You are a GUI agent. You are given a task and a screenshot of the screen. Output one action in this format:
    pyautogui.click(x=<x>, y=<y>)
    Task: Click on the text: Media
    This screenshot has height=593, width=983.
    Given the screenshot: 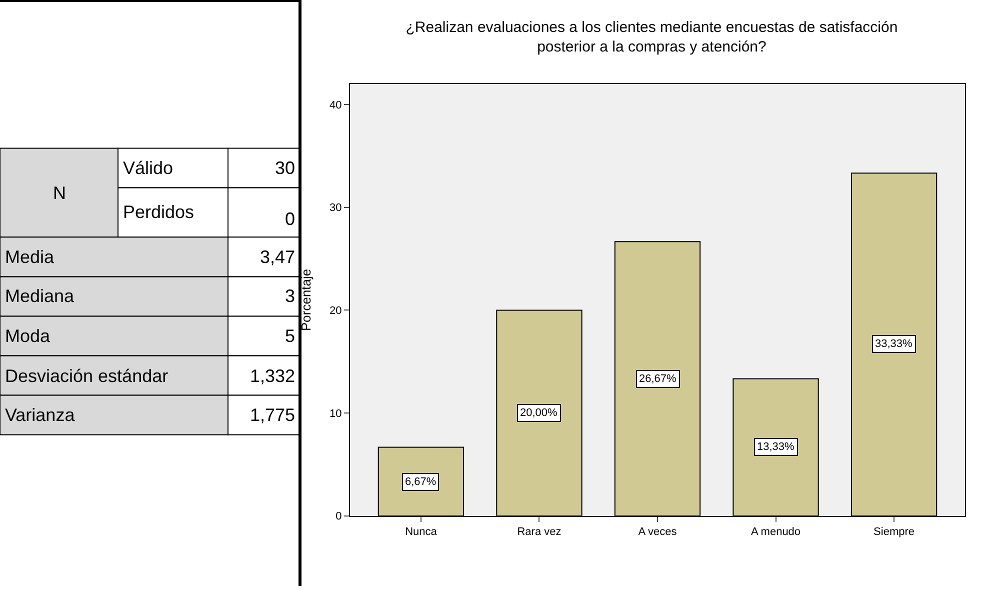 What is the action you would take?
    pyautogui.click(x=30, y=257)
    